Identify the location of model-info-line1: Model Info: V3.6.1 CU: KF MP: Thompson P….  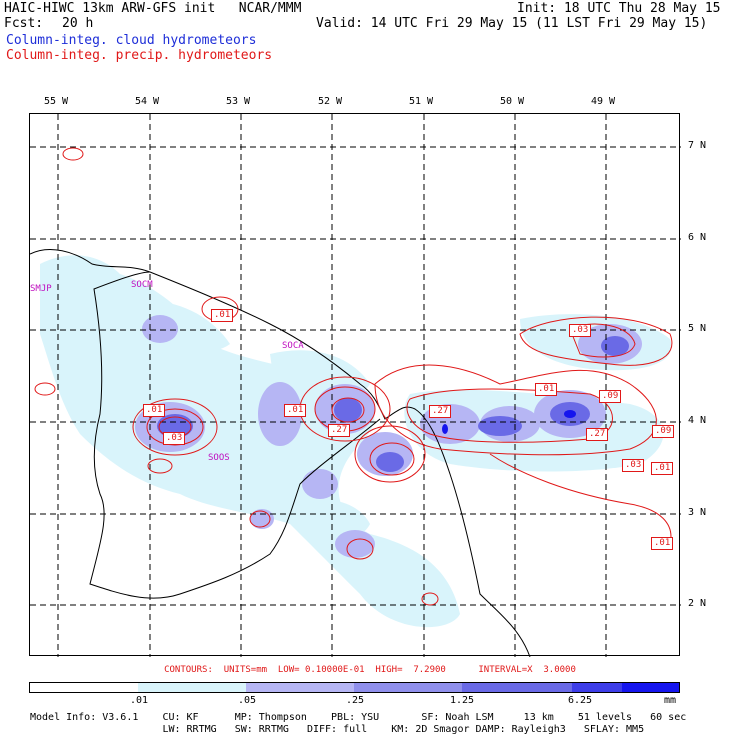
(358, 717).